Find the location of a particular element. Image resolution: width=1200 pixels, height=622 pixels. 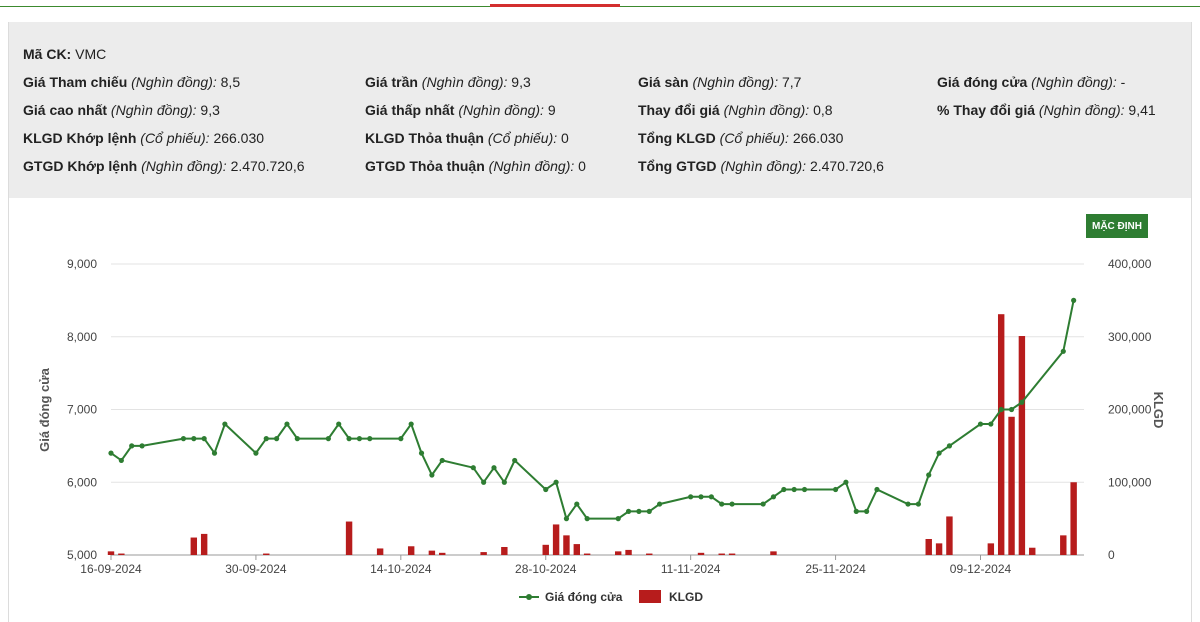

info-cell-value: 9 is located at coordinates (551, 110).